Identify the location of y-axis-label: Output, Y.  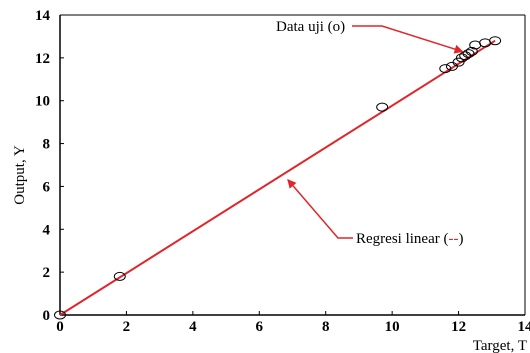
(20, 175).